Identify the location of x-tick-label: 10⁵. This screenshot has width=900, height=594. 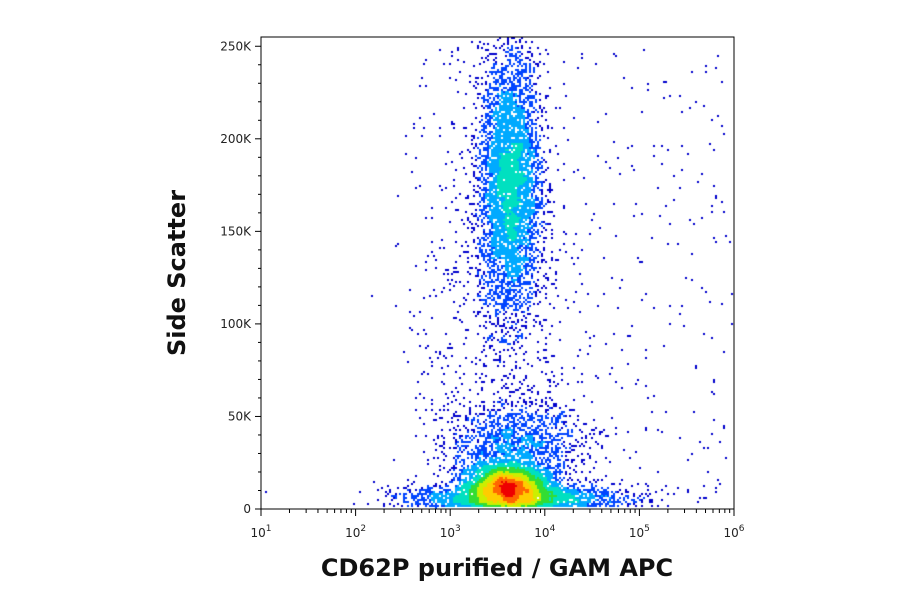
(639, 532).